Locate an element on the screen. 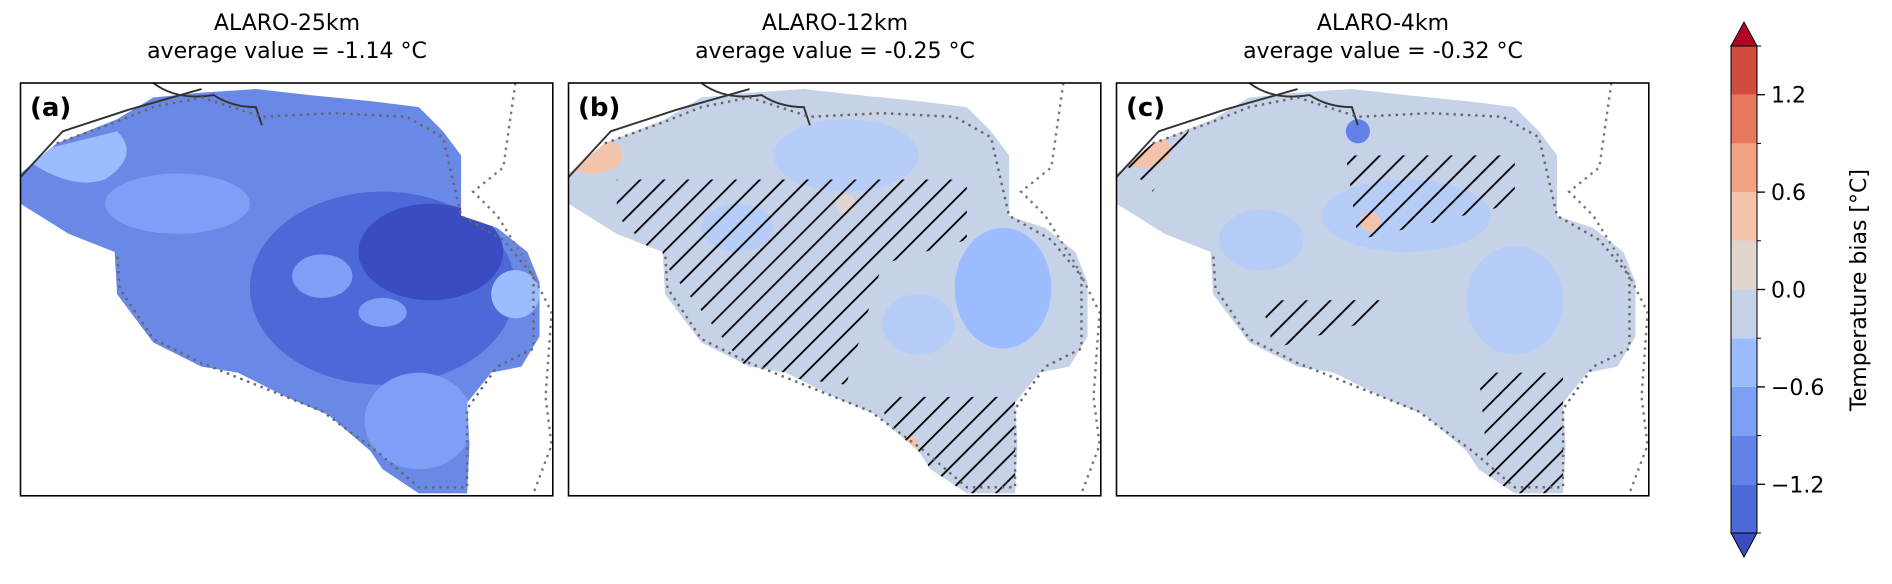 The image size is (1892, 584). panel-subtitle: average value = -0.25 °C is located at coordinates (835, 51).